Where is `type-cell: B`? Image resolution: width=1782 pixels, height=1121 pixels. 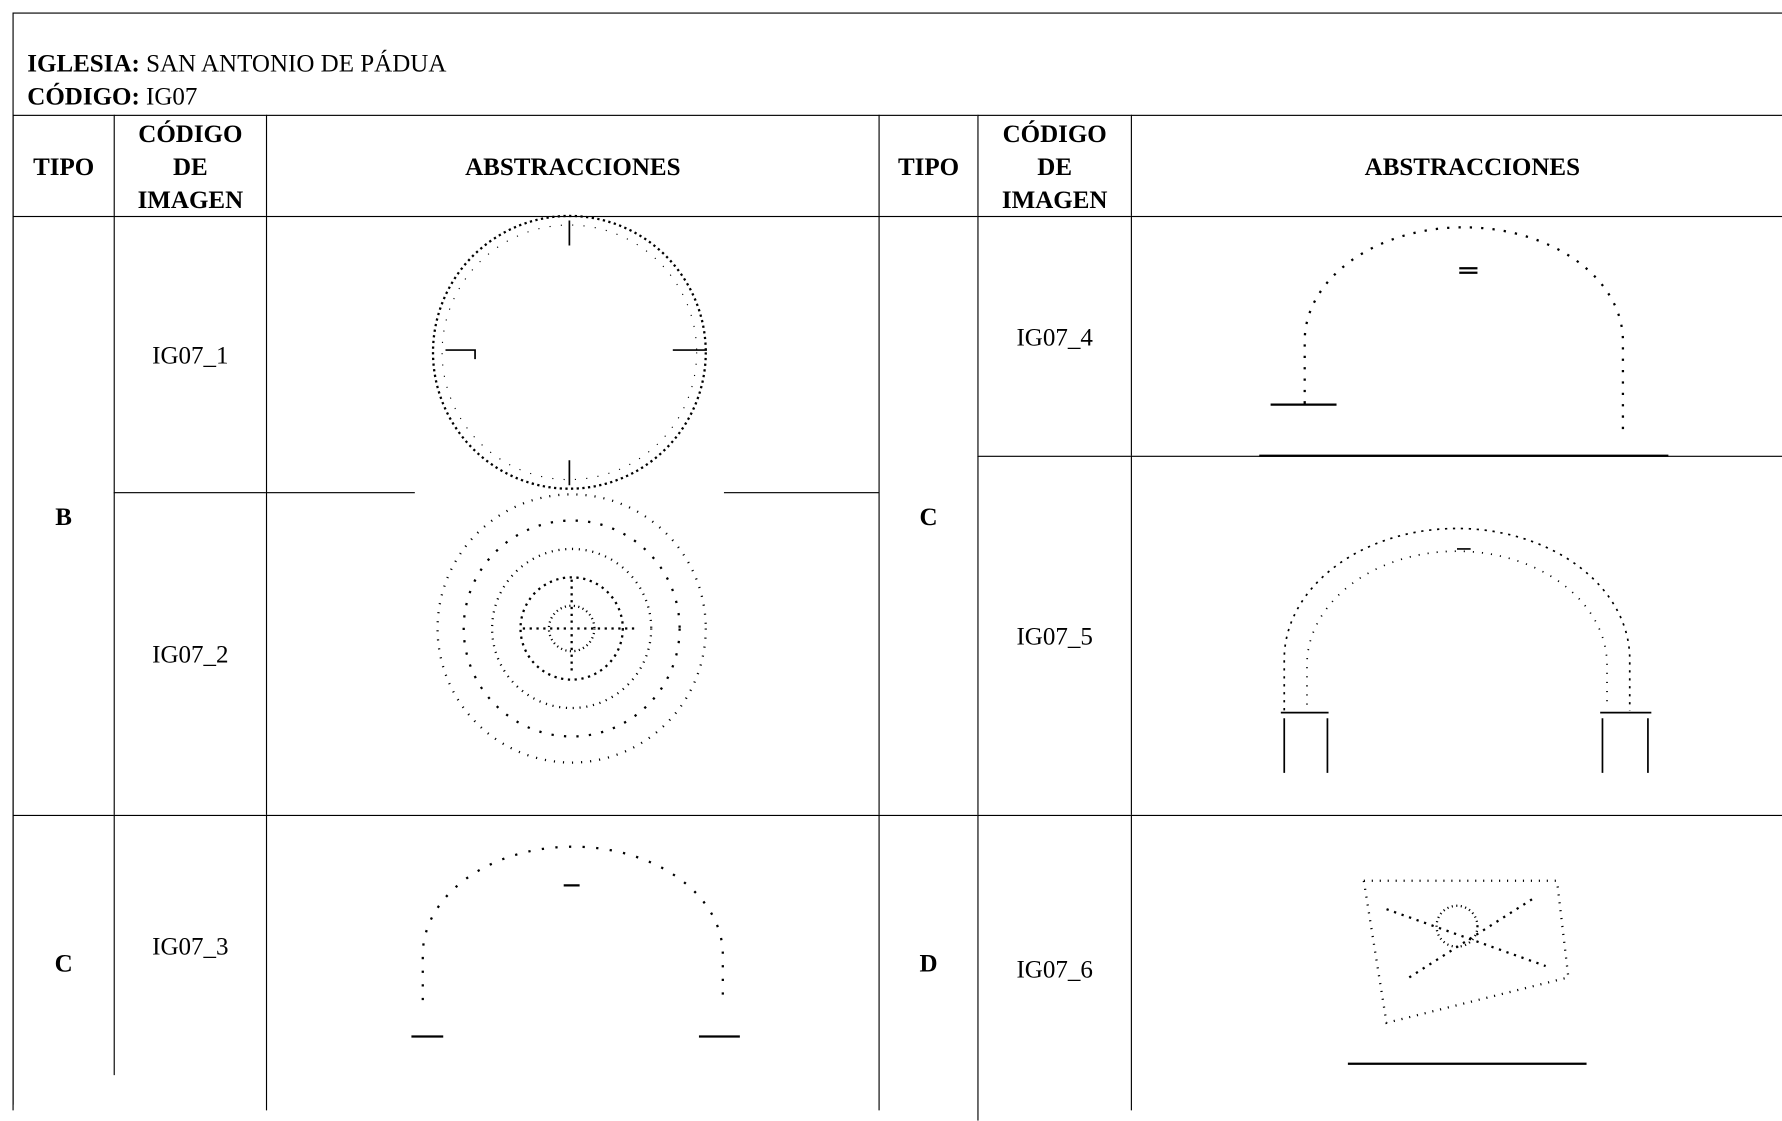
type-cell: B is located at coordinates (63, 515).